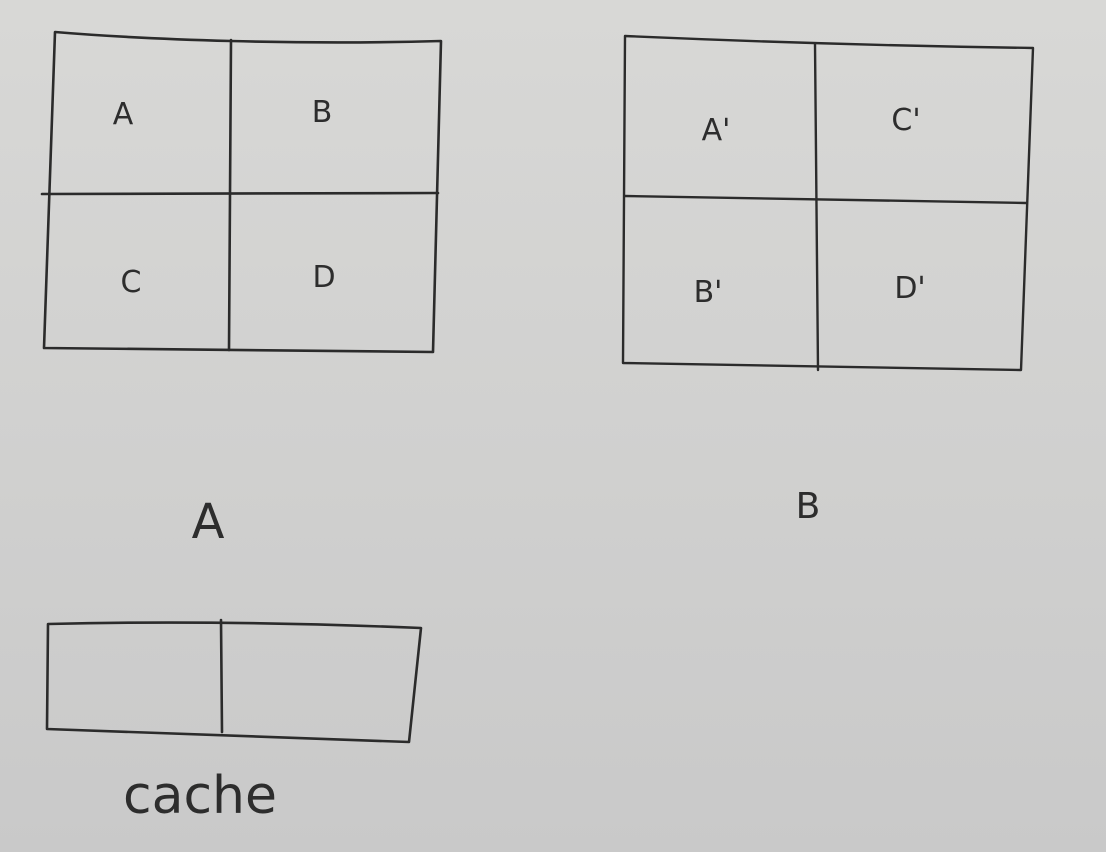  I want to click on matrix-b-cell-a-prime: A', so click(716, 130).